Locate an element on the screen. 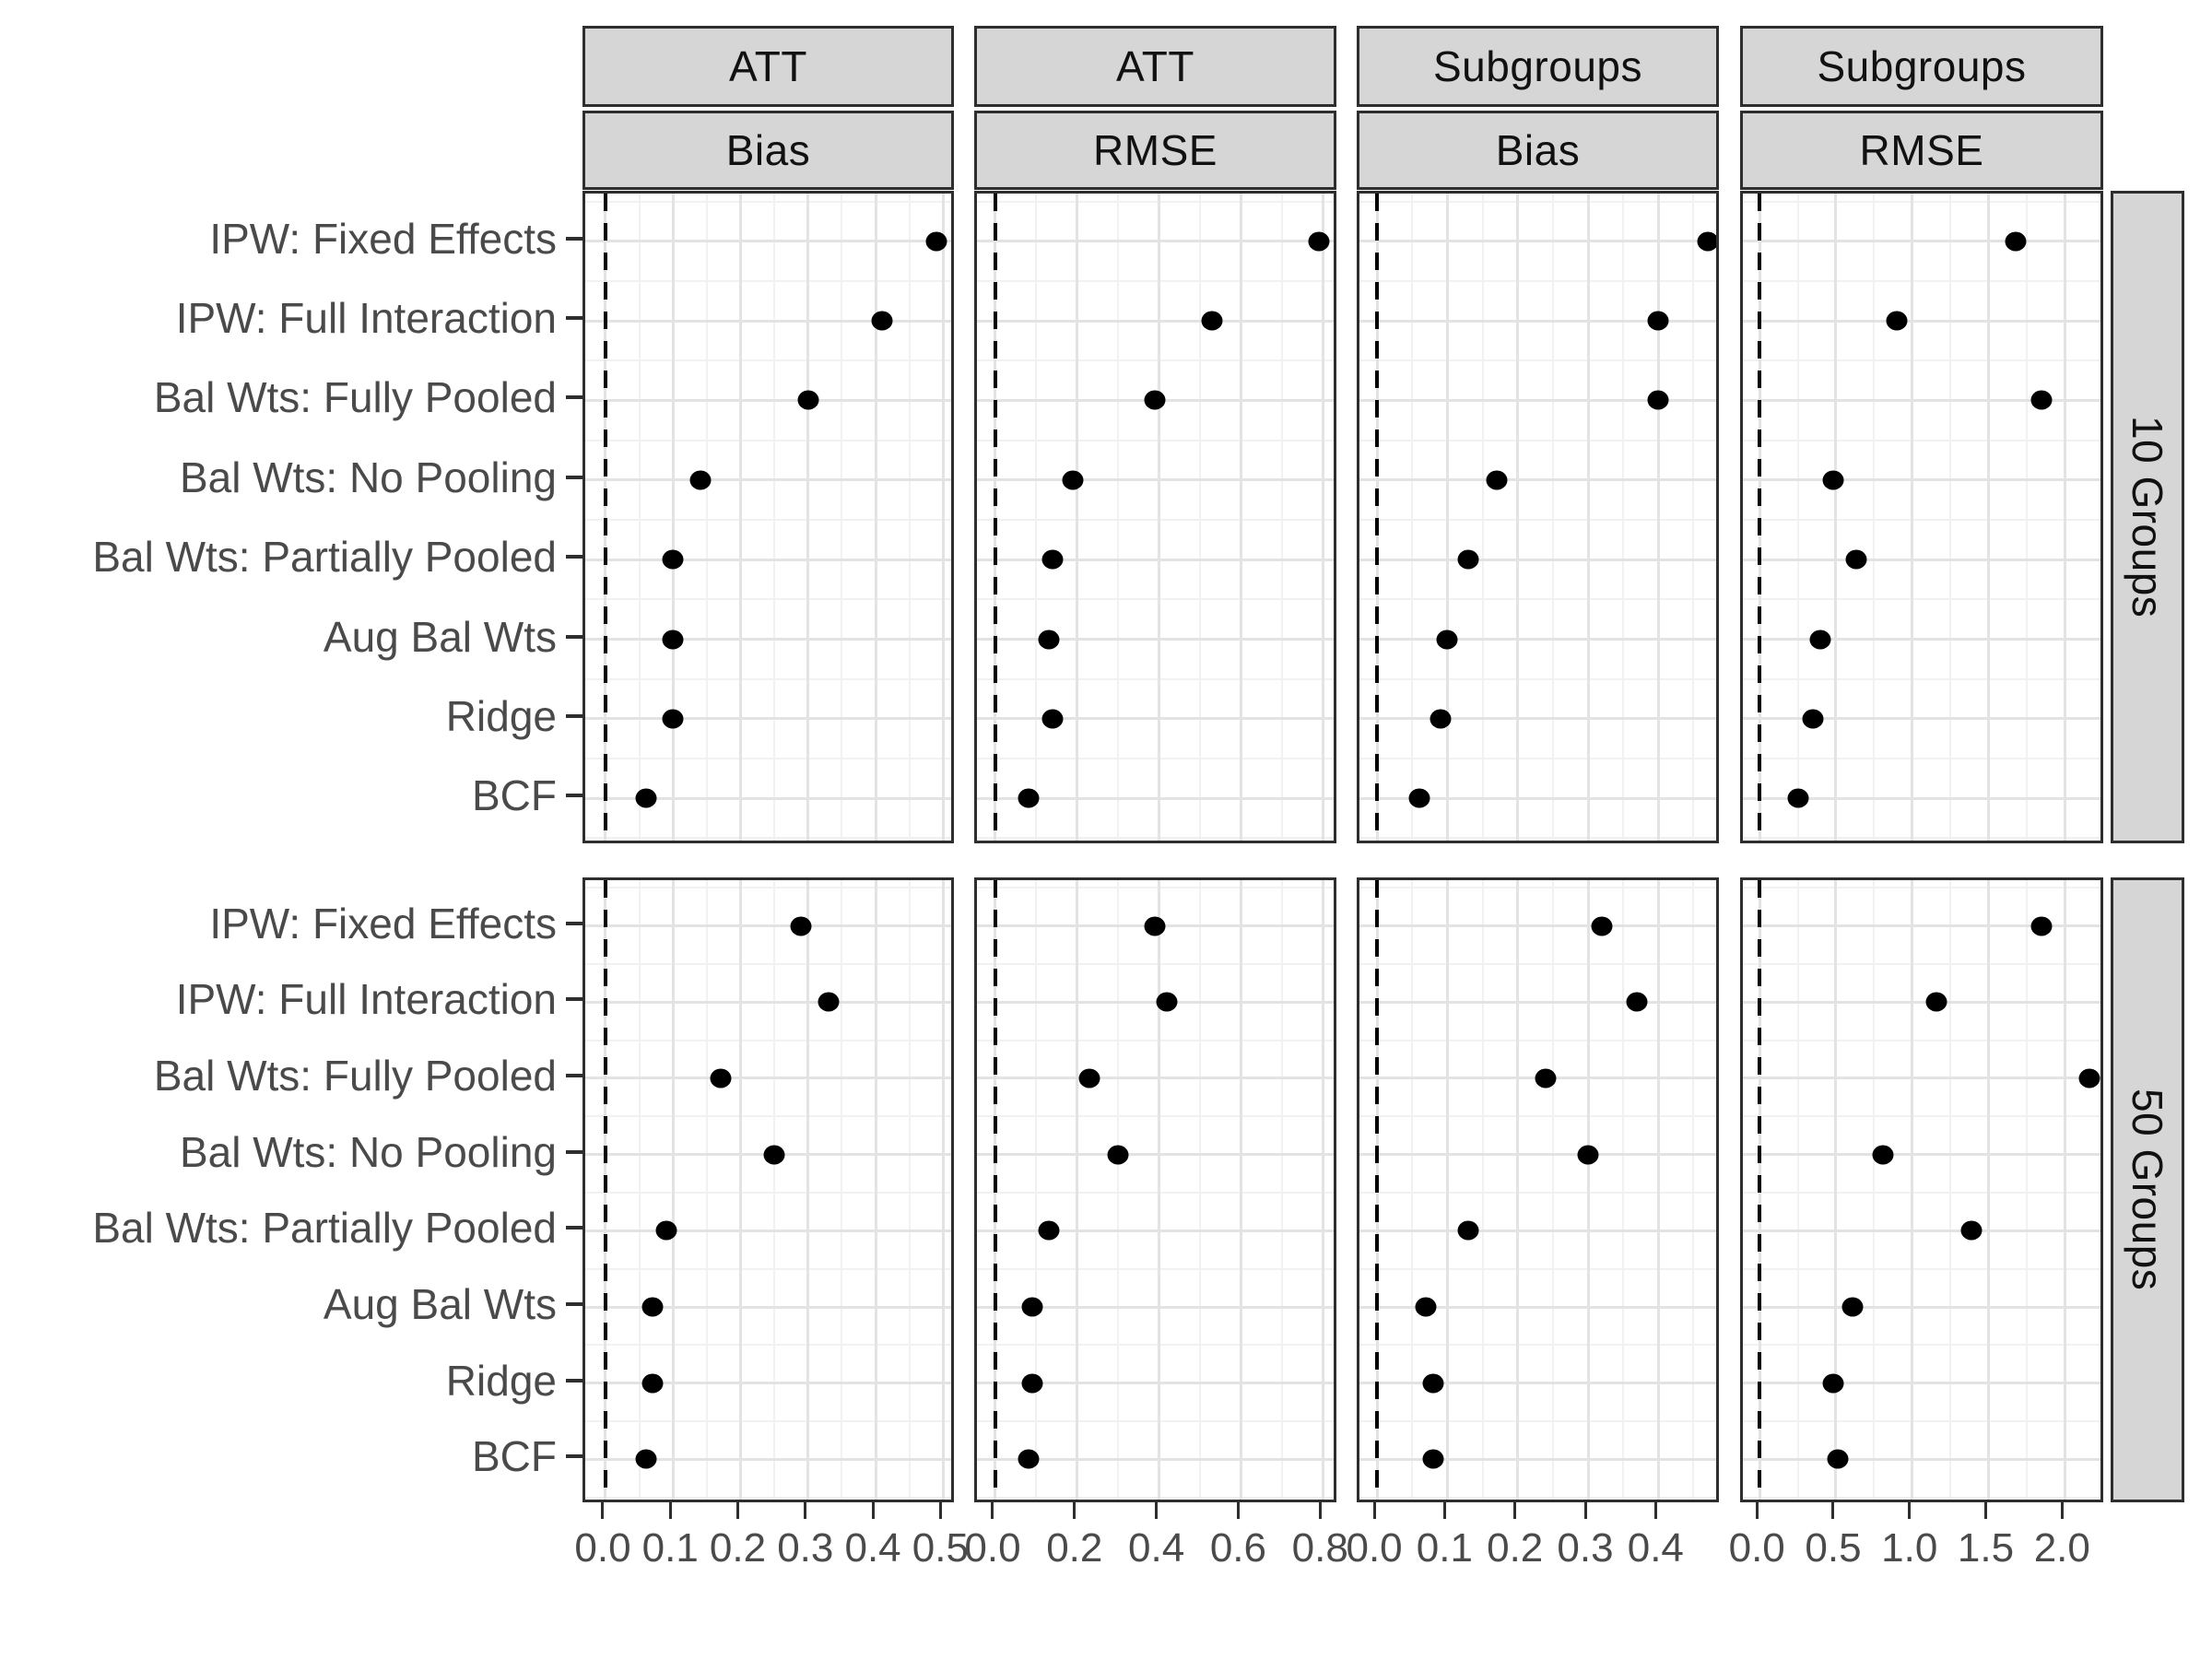  y-axis-label: BCF is located at coordinates (514, 1456).